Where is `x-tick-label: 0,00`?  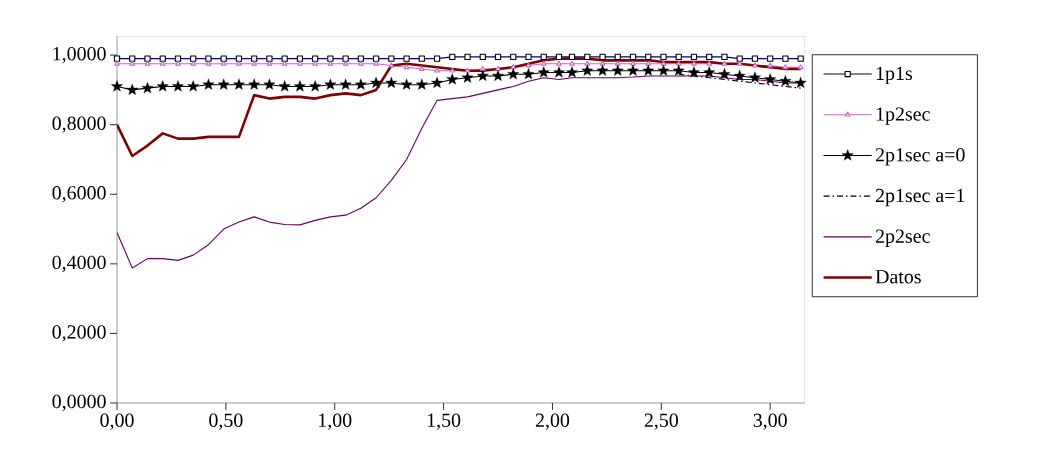
x-tick-label: 0,00 is located at coordinates (117, 421).